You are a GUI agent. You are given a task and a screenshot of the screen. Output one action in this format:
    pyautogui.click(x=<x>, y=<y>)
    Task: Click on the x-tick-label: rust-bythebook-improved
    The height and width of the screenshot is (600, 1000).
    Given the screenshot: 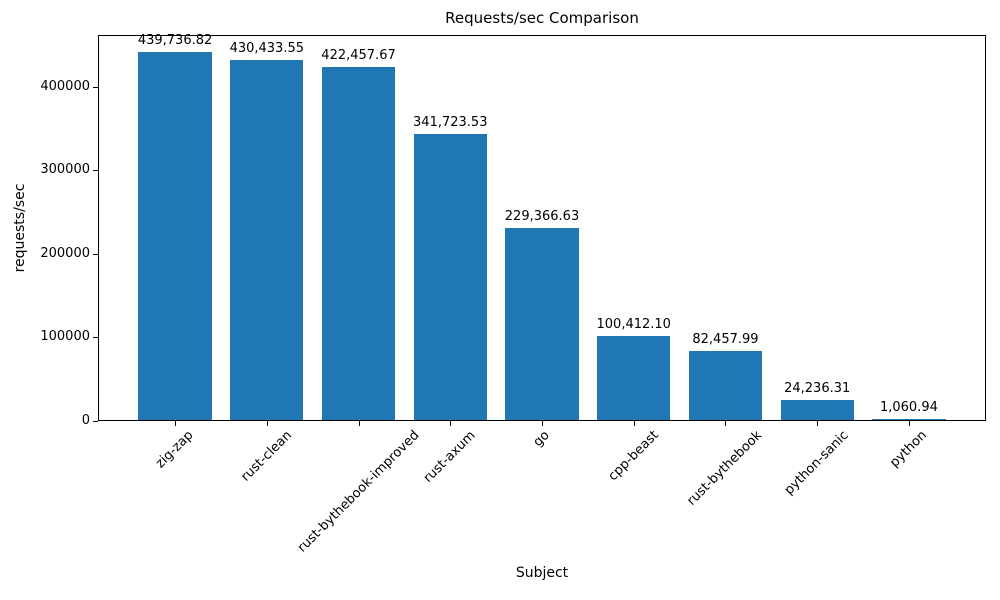 What is the action you would take?
    pyautogui.click(x=358, y=491)
    